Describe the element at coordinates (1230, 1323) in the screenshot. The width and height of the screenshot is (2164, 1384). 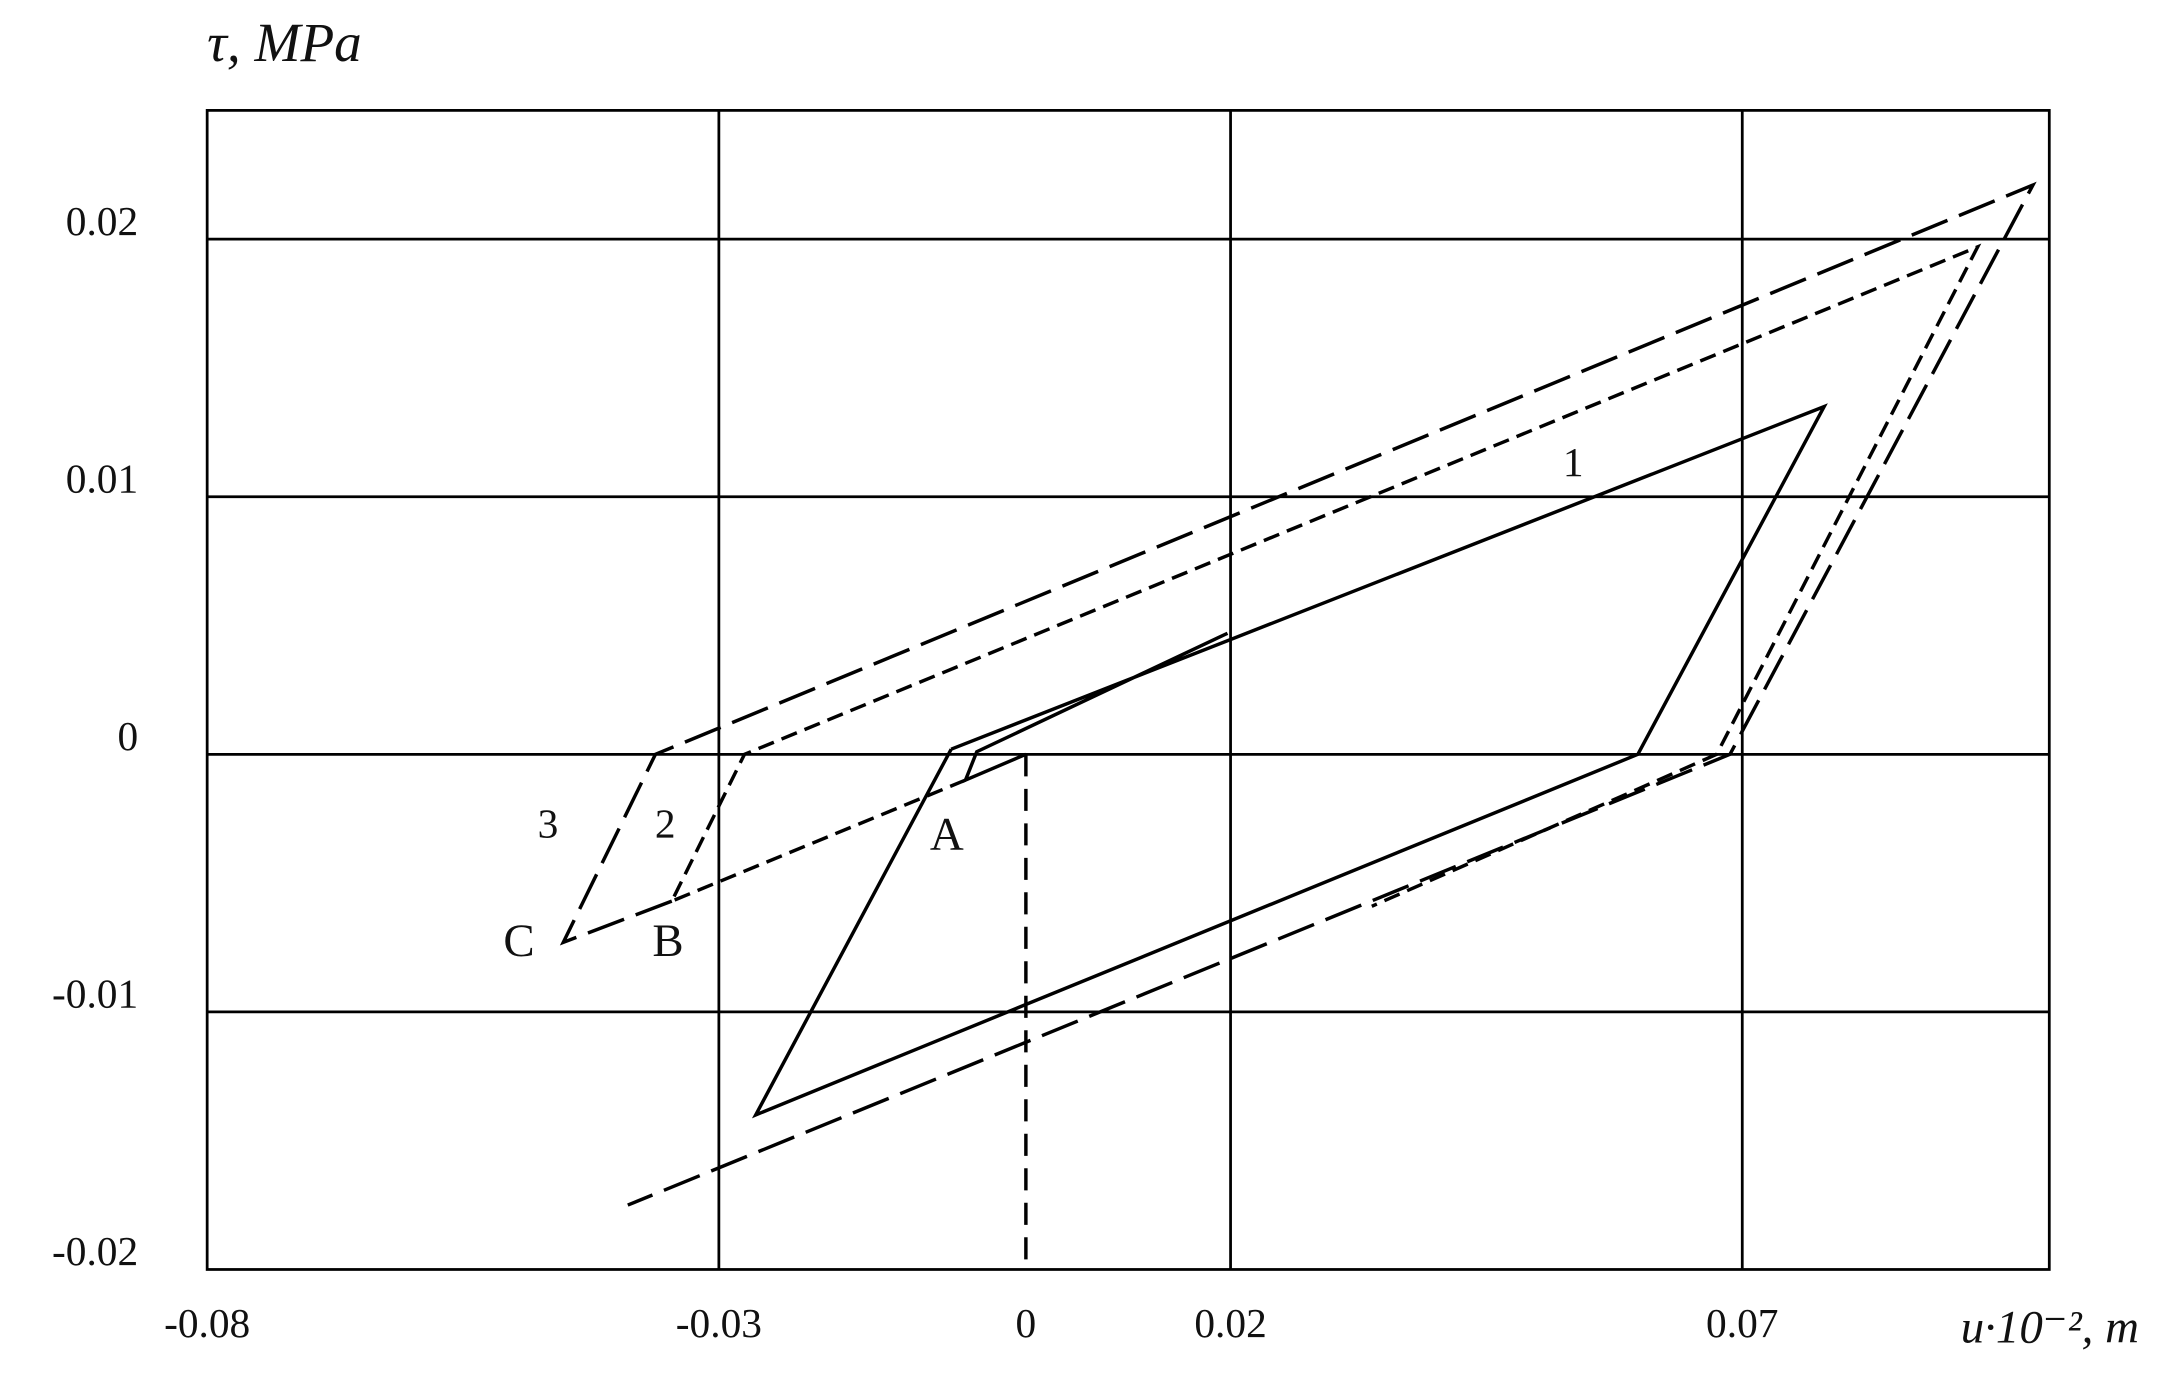
I see `x-tick-label: 0.02` at that location.